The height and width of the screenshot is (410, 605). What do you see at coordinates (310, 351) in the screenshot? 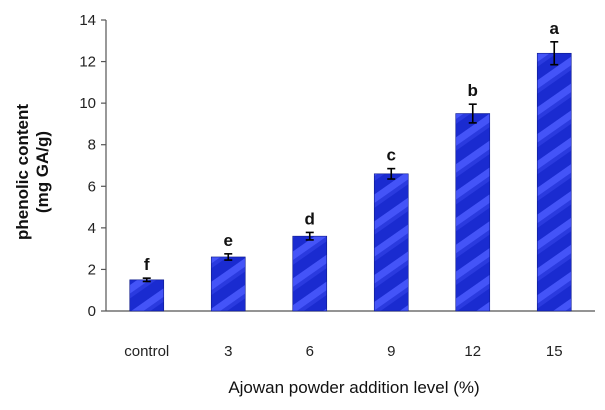
I see `x-tick-label: 6` at bounding box center [310, 351].